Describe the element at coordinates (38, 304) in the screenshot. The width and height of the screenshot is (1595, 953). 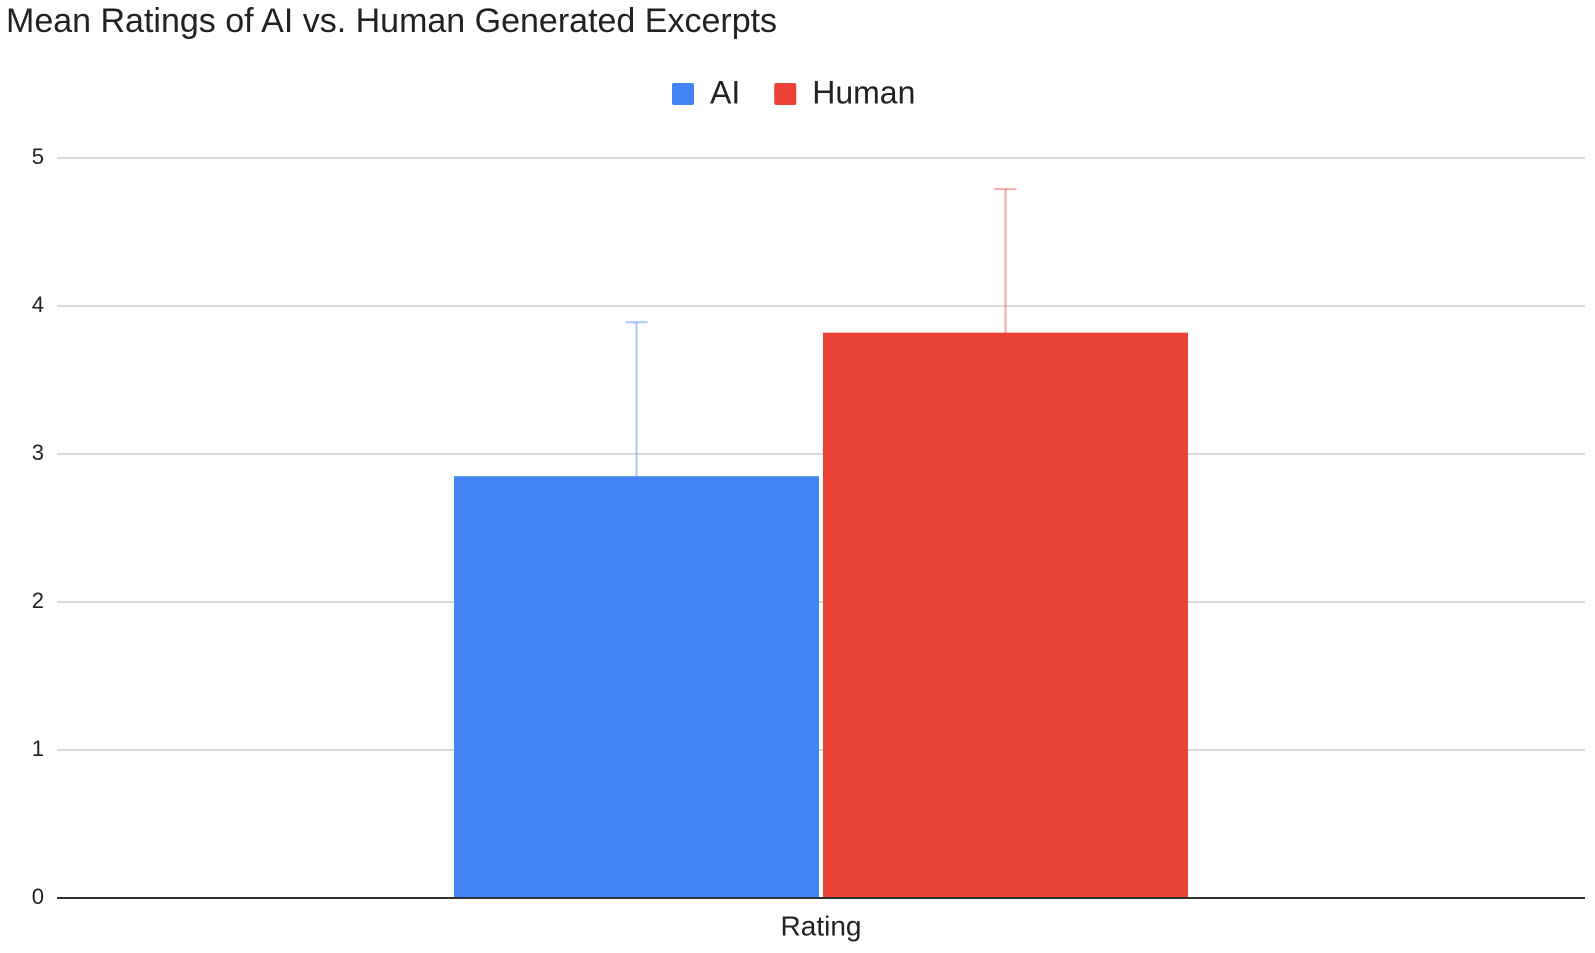
I see `y-tick-label: 4` at that location.